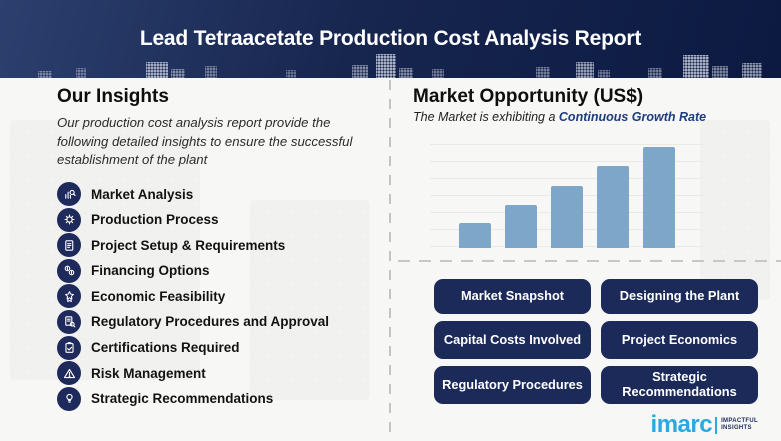 This screenshot has width=781, height=441. I want to click on project-setup-icon, so click(69, 245).